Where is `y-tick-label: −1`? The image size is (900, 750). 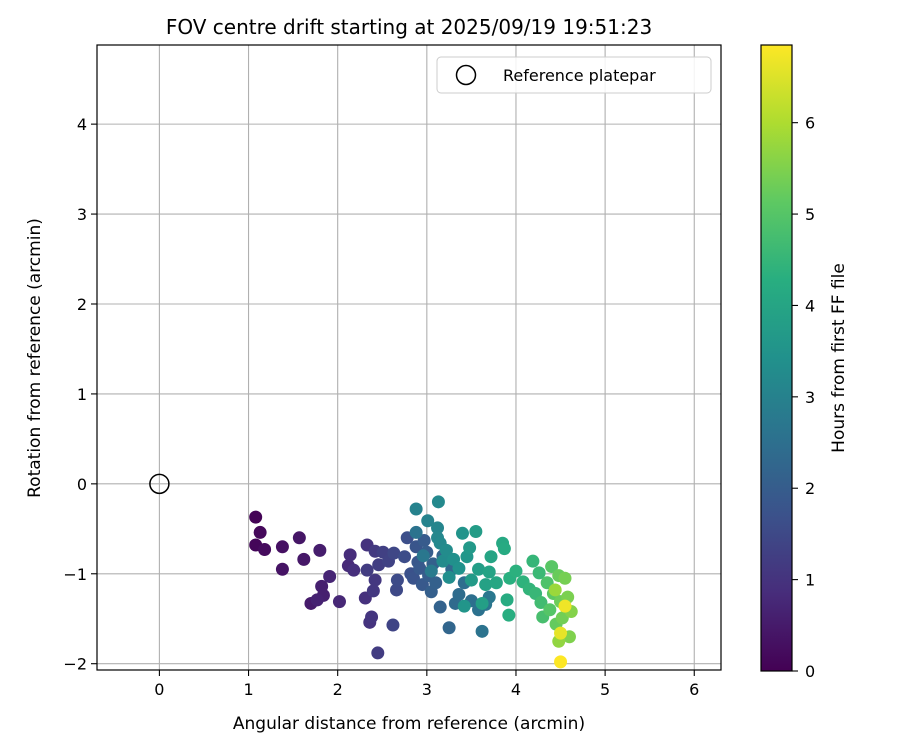 y-tick-label: −1 is located at coordinates (75, 574).